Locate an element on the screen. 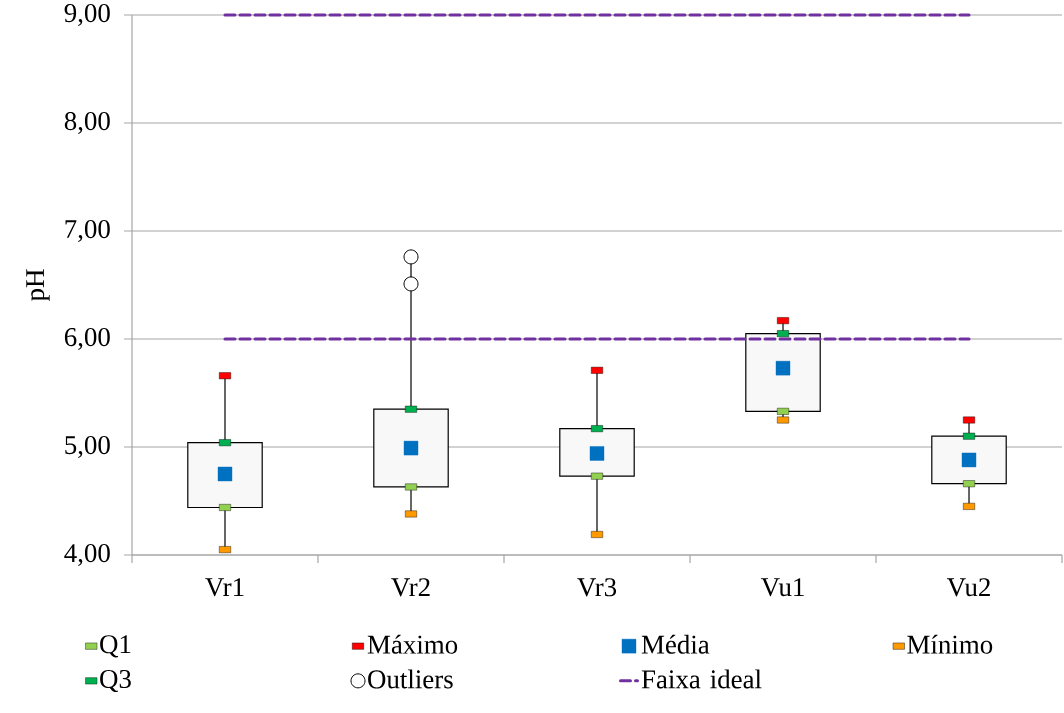  y-tick-label: 9,00 is located at coordinates (87, 15).